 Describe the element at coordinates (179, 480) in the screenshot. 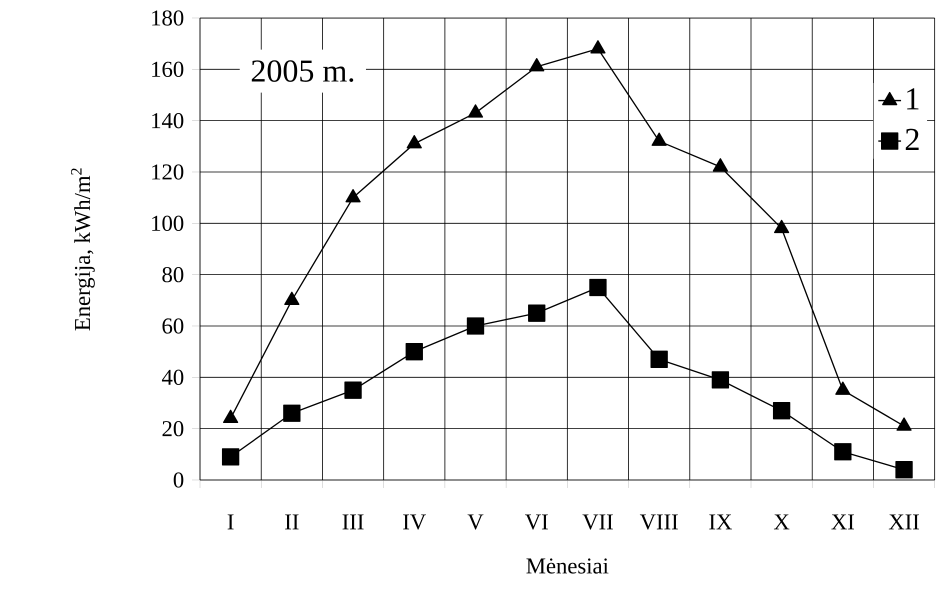

I see `y-tick-label: 0` at that location.